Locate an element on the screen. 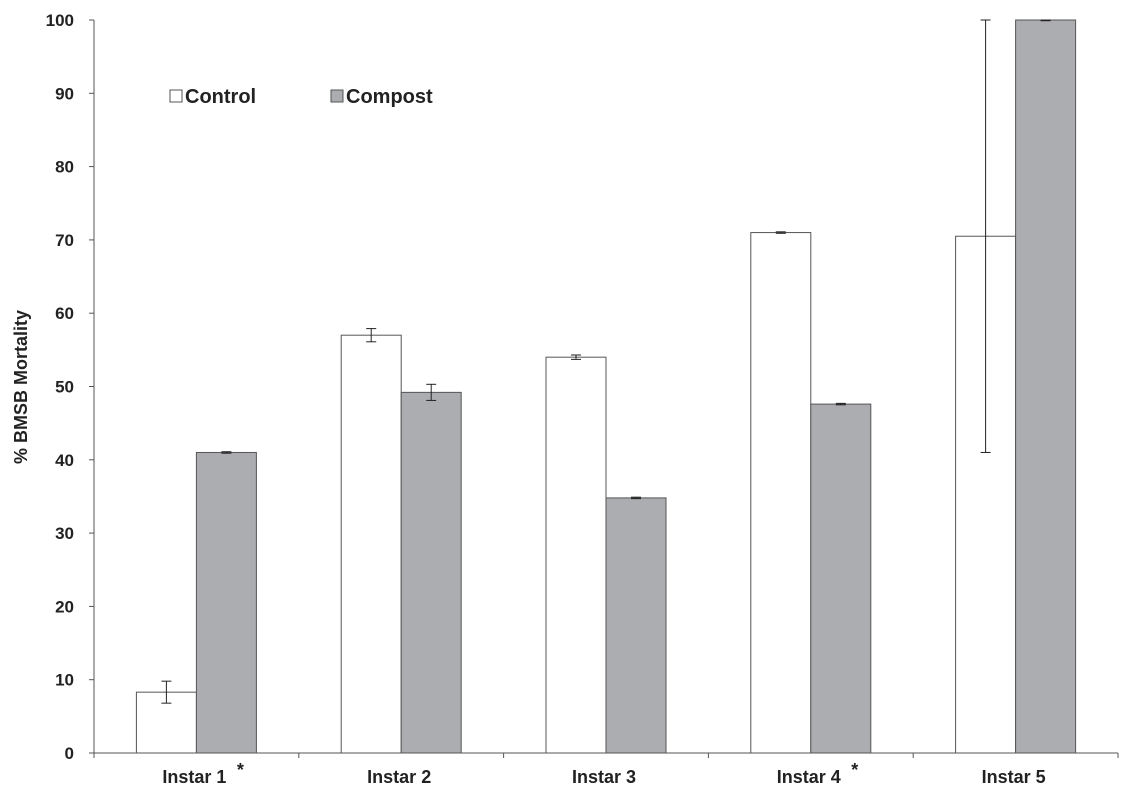 The width and height of the screenshot is (1124, 791). y-tick-label: 90 is located at coordinates (64, 93).